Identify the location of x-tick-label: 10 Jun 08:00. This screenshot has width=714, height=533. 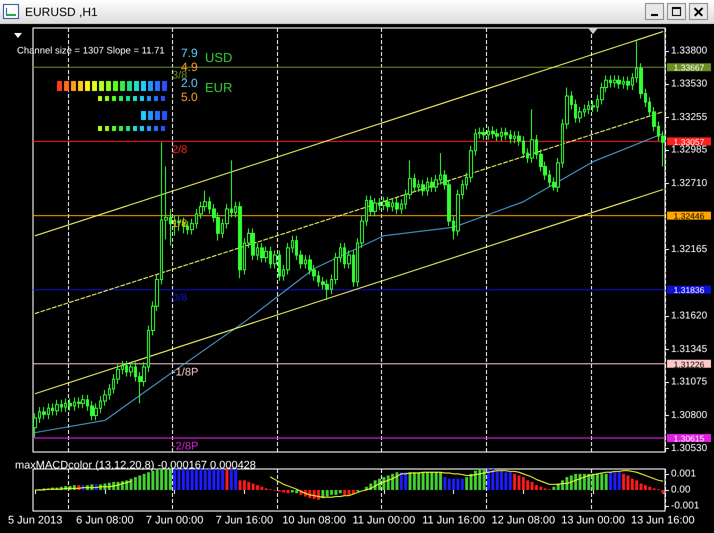
(314, 520).